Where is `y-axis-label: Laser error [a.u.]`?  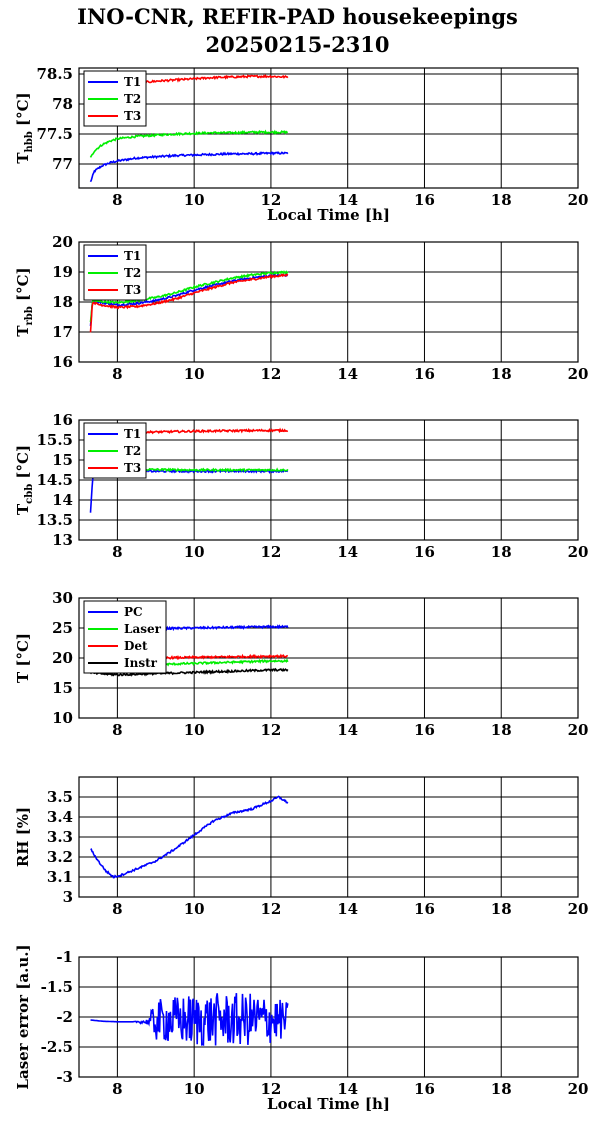
y-axis-label: Laser error [a.u.] is located at coordinates (23, 1016).